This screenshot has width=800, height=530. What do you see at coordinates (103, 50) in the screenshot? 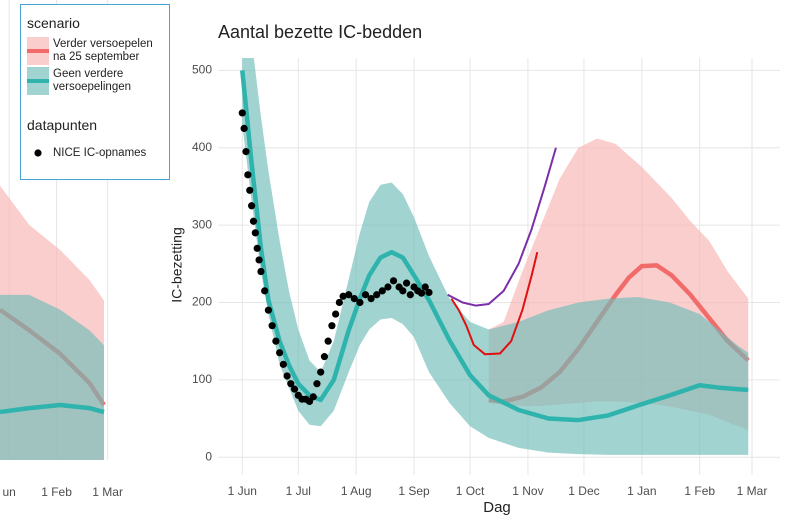
I see `legend-label: Verder versoepelen na 25 september` at bounding box center [103, 50].